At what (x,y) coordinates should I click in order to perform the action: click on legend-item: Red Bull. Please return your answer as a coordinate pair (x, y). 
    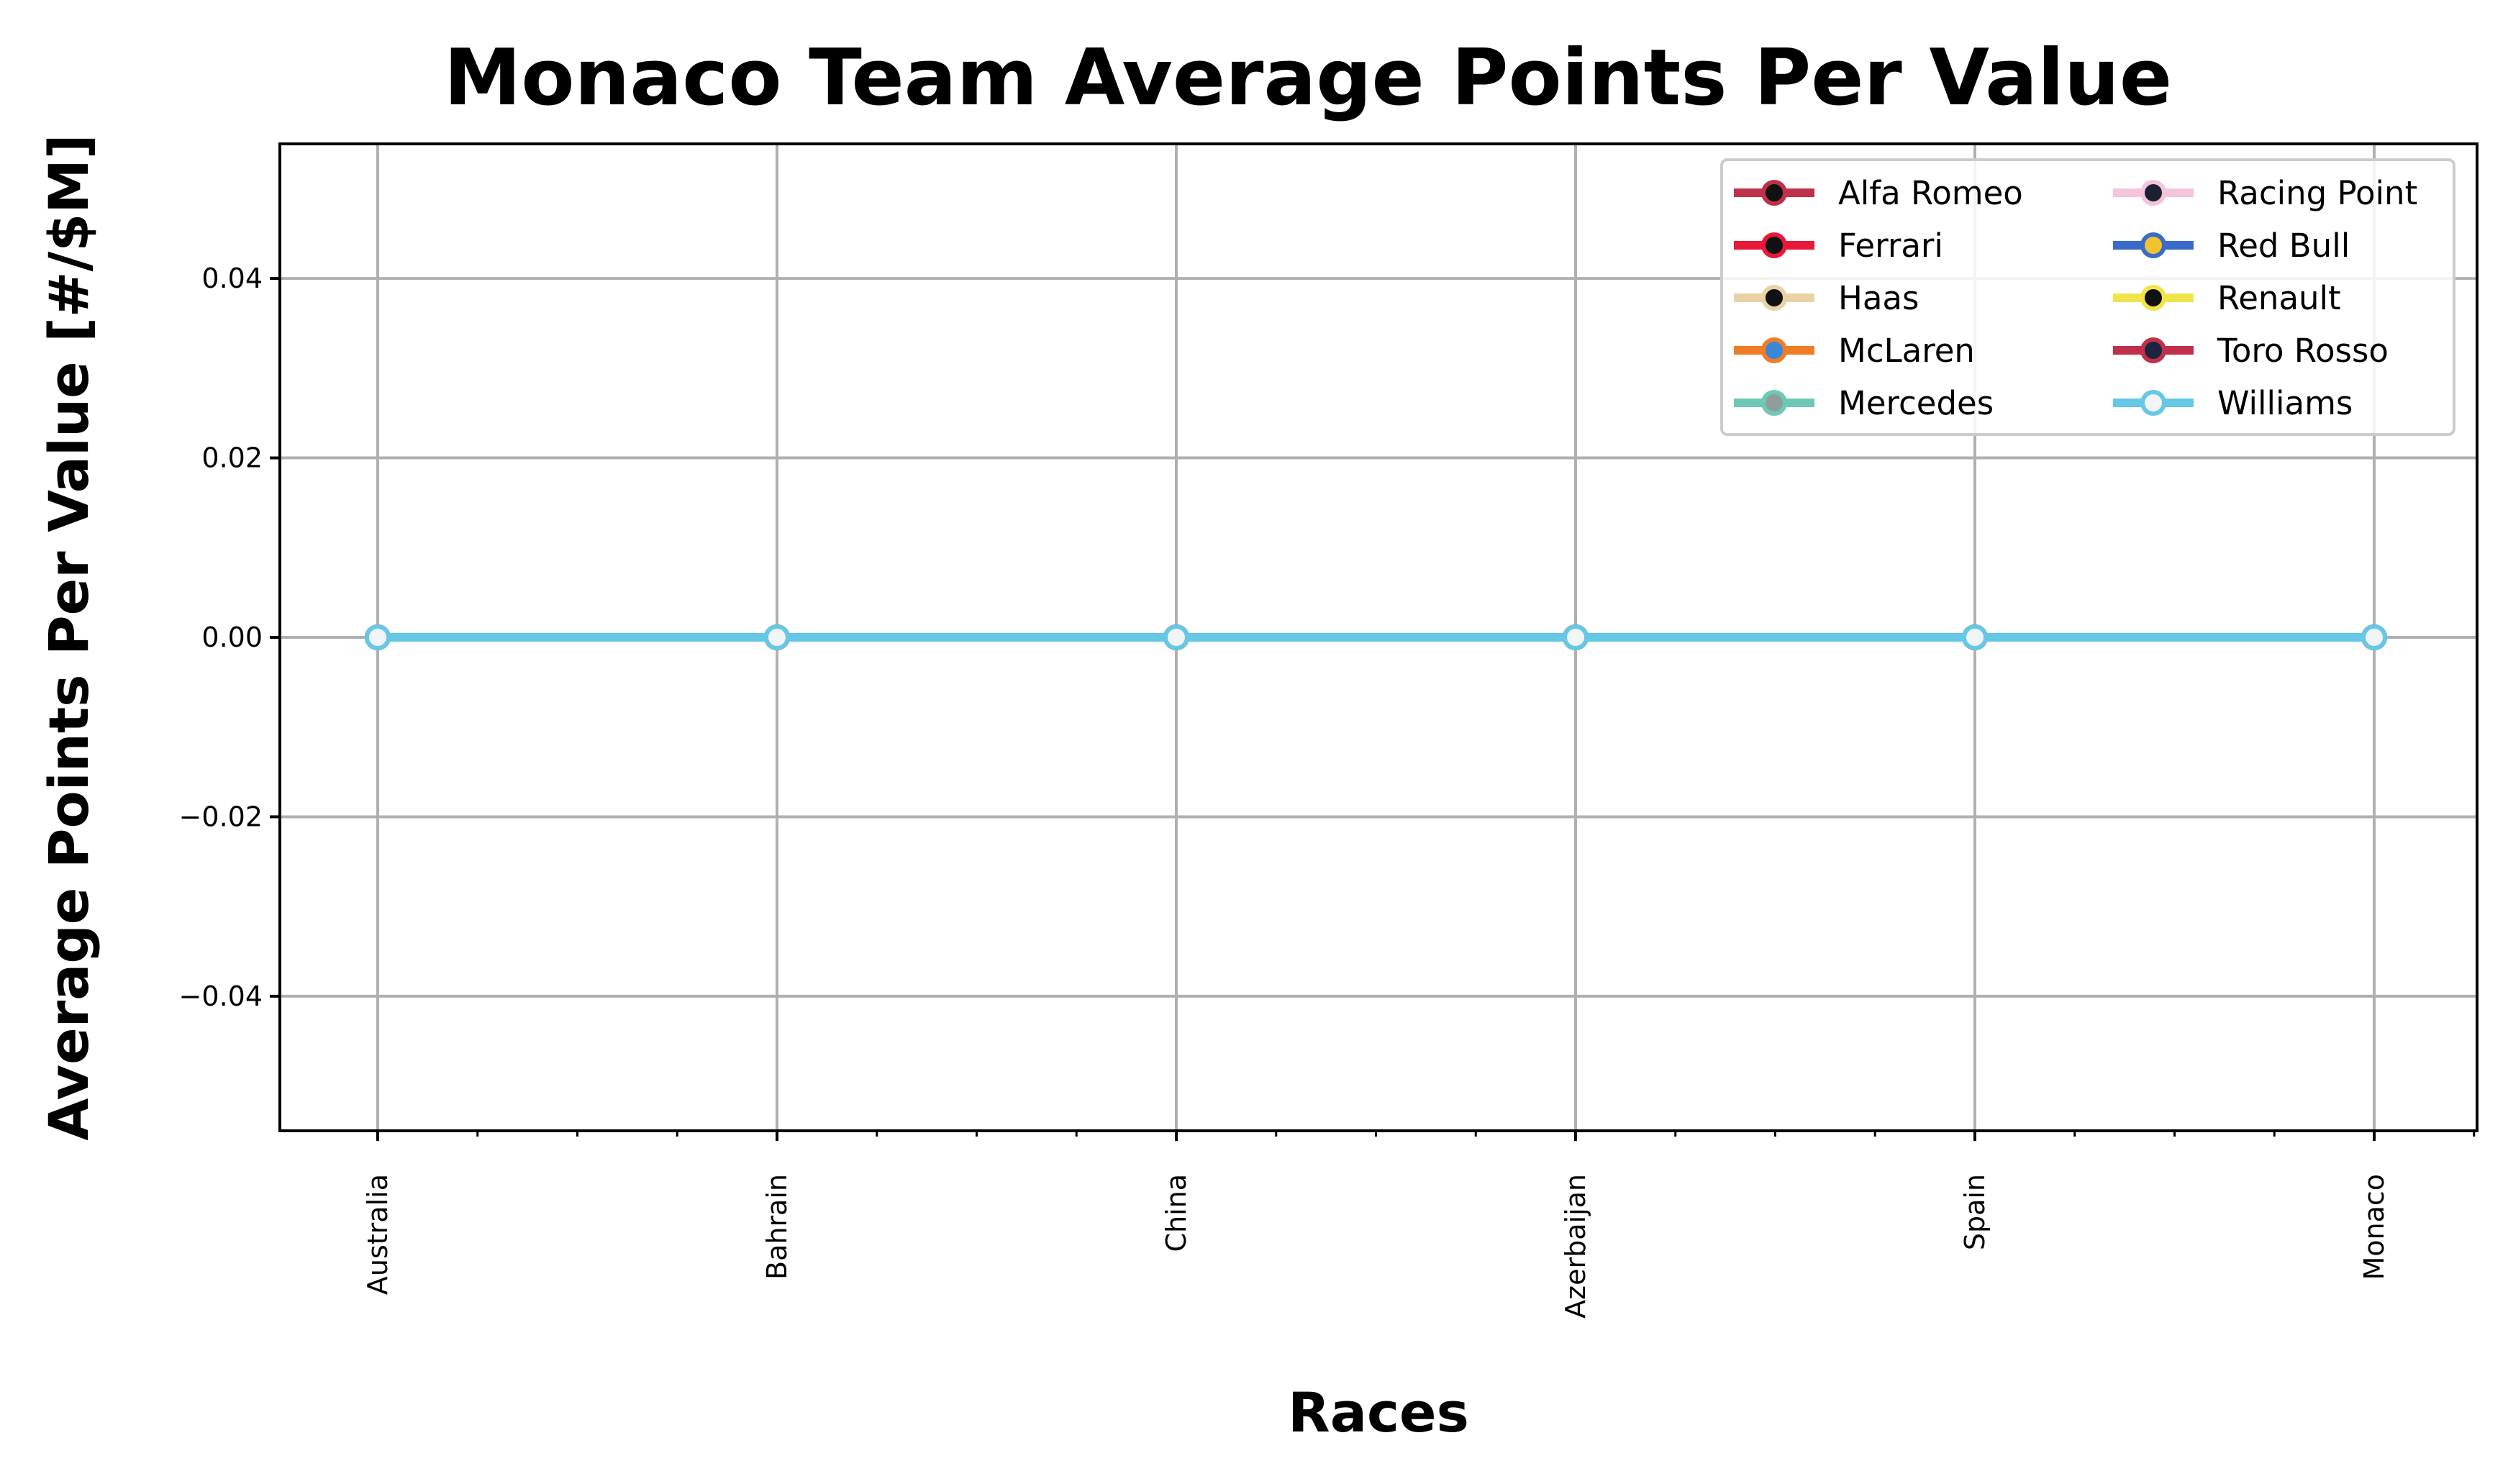
    Looking at the image, I should click on (2231, 246).